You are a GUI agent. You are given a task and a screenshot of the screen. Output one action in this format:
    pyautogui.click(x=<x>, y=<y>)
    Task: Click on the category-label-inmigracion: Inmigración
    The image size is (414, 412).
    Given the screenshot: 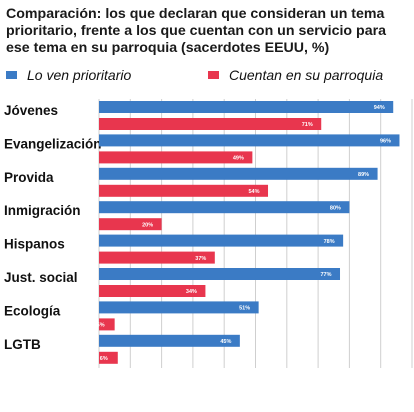 What is the action you would take?
    pyautogui.click(x=42, y=210)
    